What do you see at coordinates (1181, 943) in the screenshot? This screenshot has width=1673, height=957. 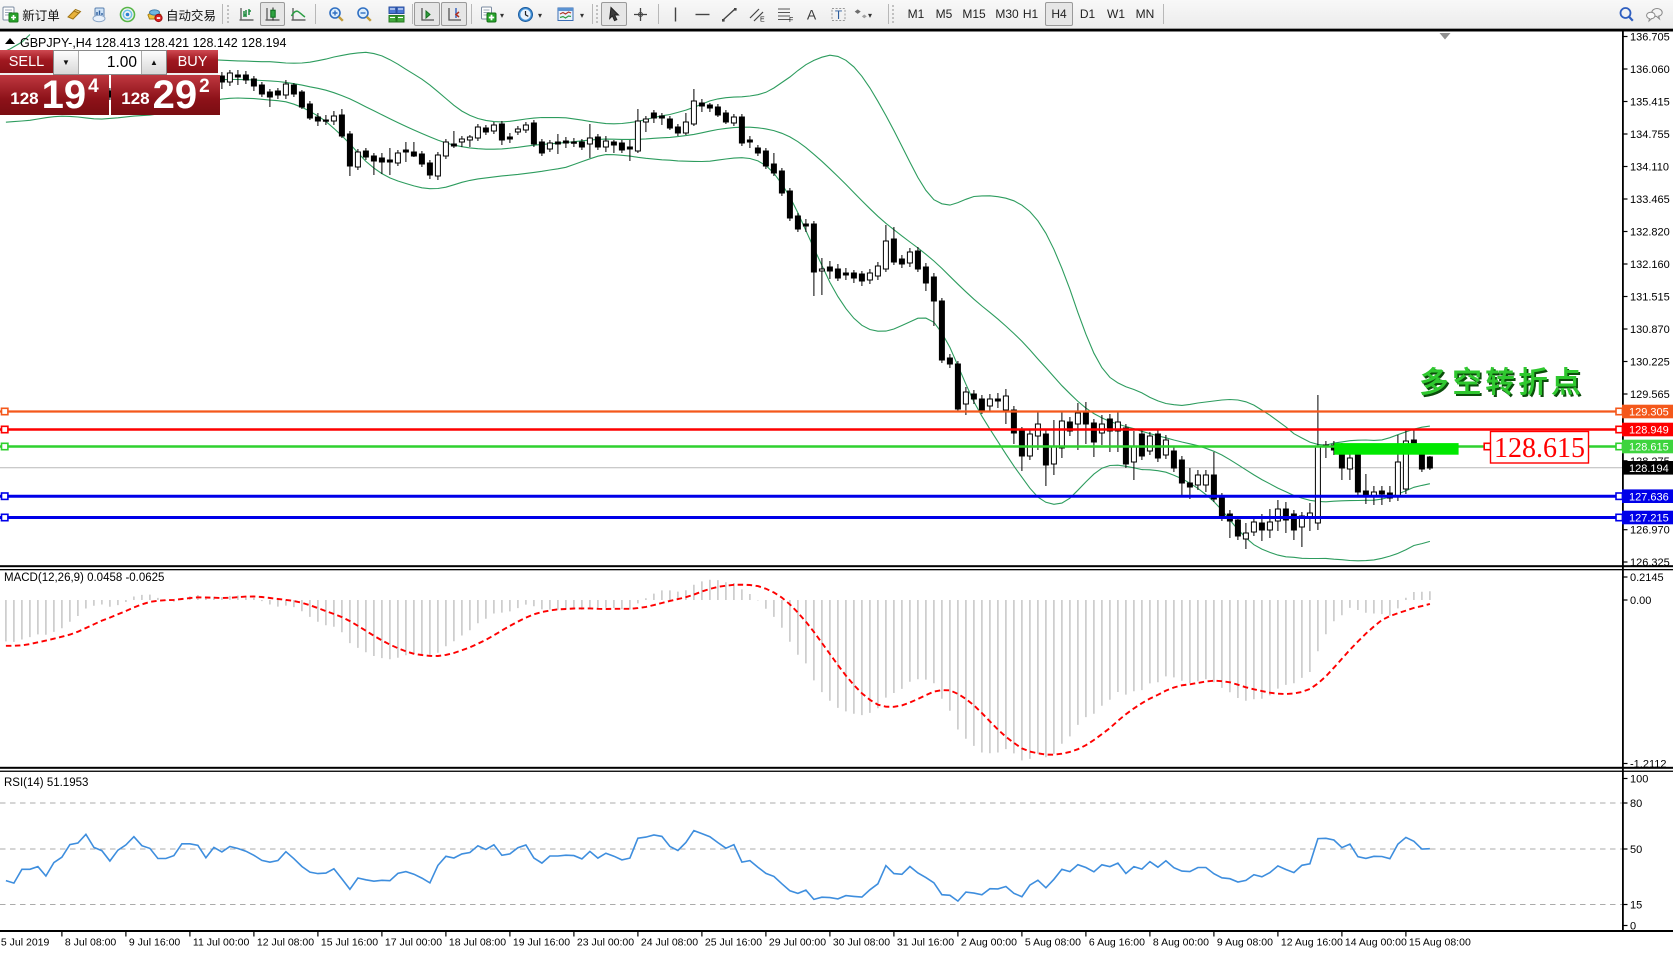 I see `svg-text: 8 Aug 00:00` at bounding box center [1181, 943].